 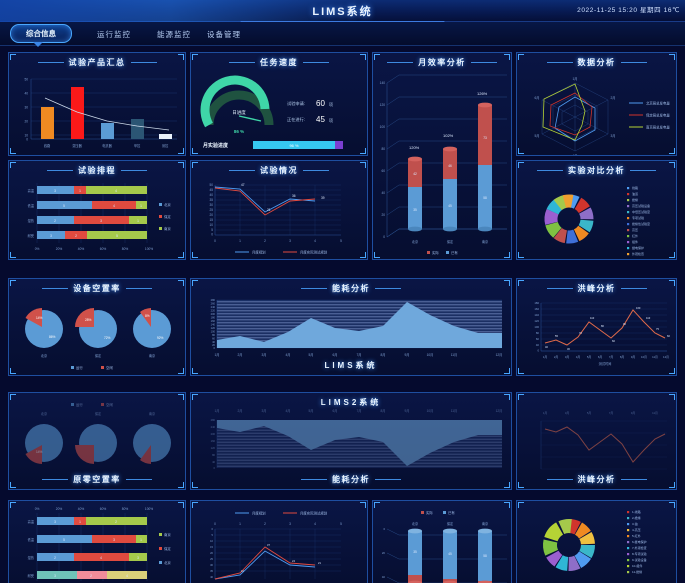 What do you see at coordinates (636, 529) in the screenshot?
I see `svg-text: 4-高压` at bounding box center [636, 529].